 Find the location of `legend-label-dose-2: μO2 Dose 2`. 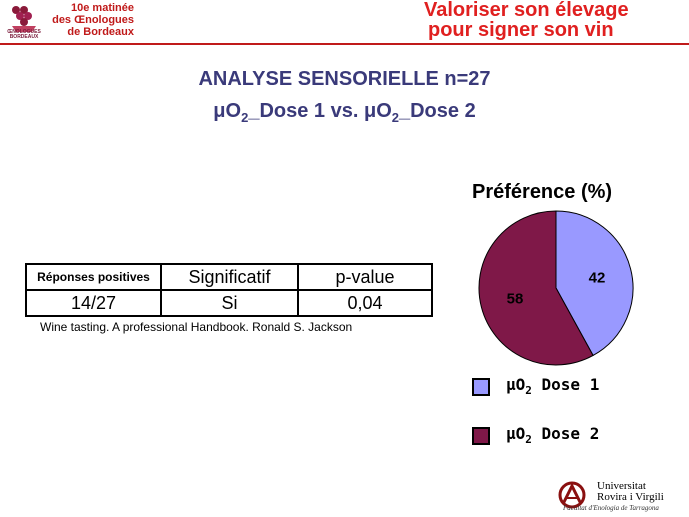

legend-label-dose-2: μO2 Dose 2 is located at coordinates (552, 435).